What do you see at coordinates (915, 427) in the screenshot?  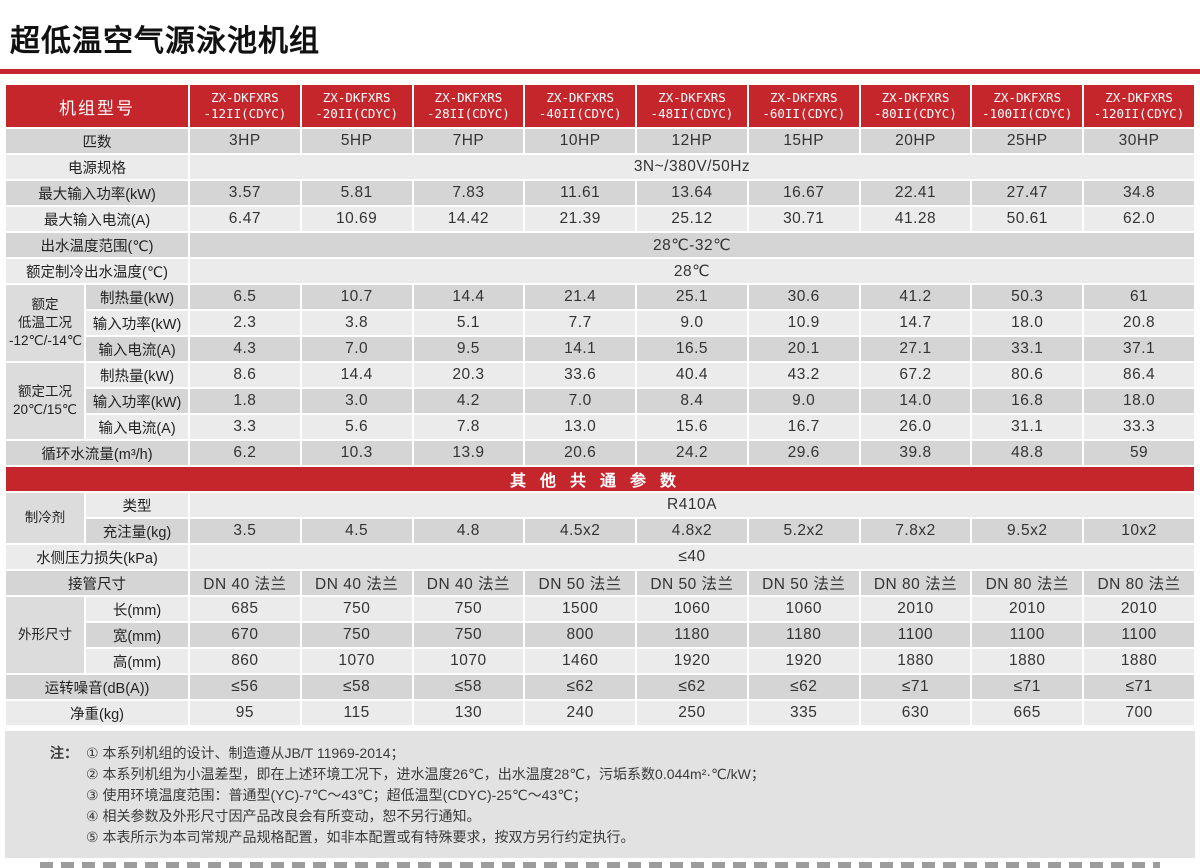 I see `value-cell: 26.0` at bounding box center [915, 427].